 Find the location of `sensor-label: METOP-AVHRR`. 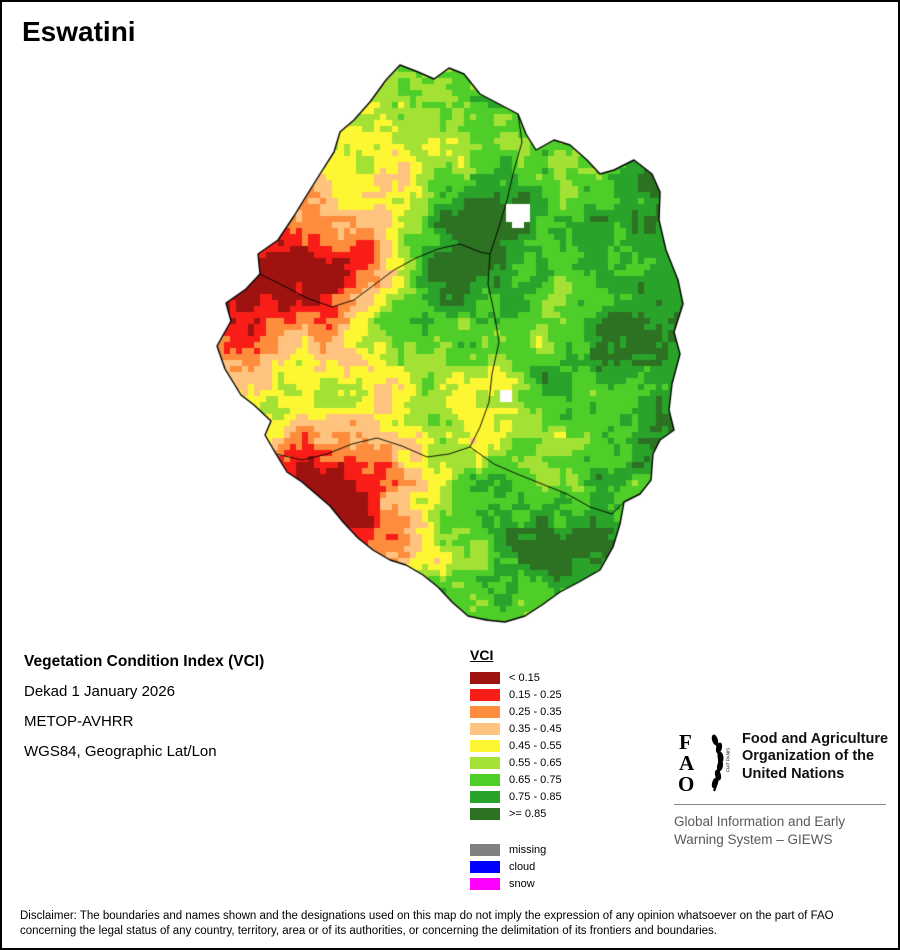

sensor-label: METOP-AVHRR is located at coordinates (79, 721).